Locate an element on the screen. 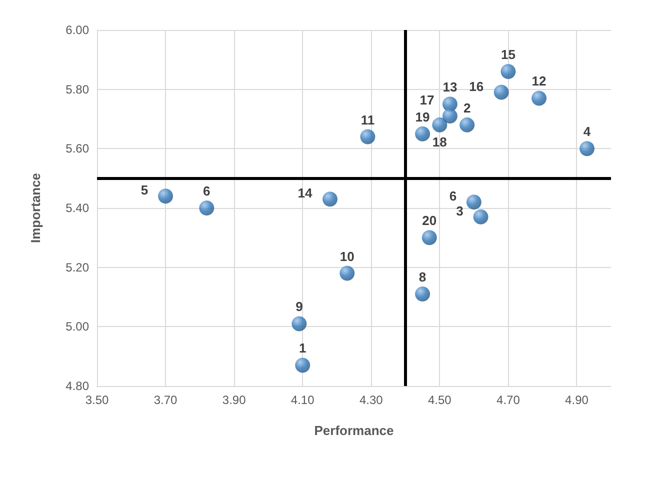 This screenshot has height=483, width=649. annotation: 20 is located at coordinates (429, 220).